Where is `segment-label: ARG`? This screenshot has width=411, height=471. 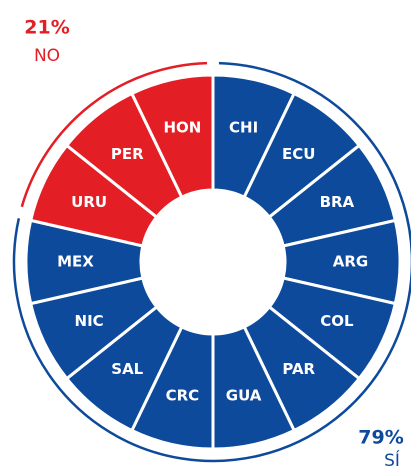
segment-label: ARG is located at coordinates (350, 262).